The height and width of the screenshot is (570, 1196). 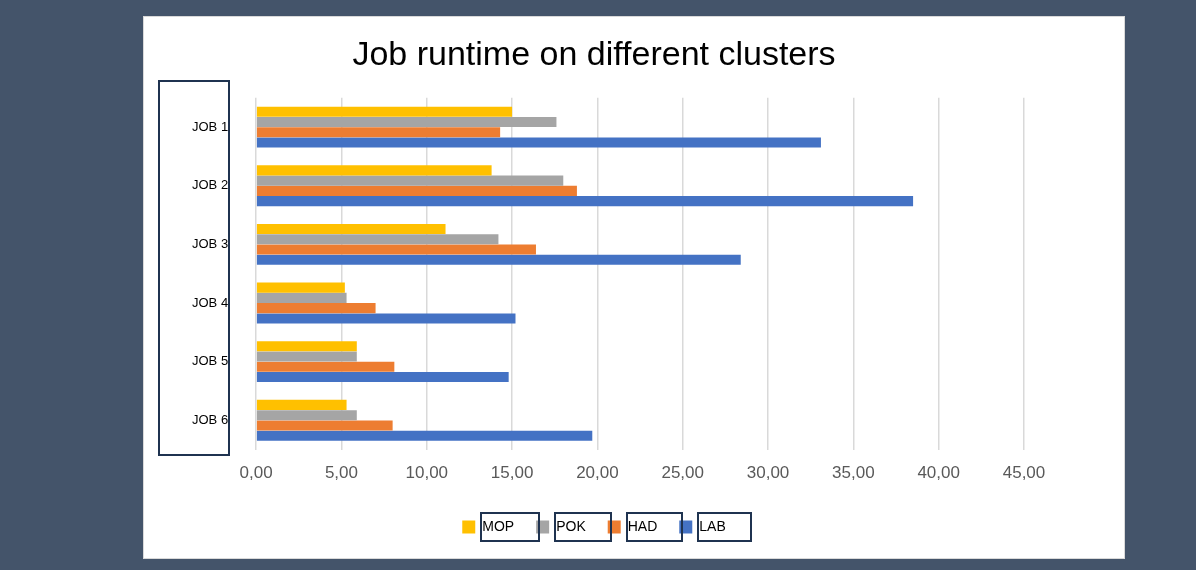 I want to click on chart-title: Job runtime on different clusters, so click(x=594, y=52).